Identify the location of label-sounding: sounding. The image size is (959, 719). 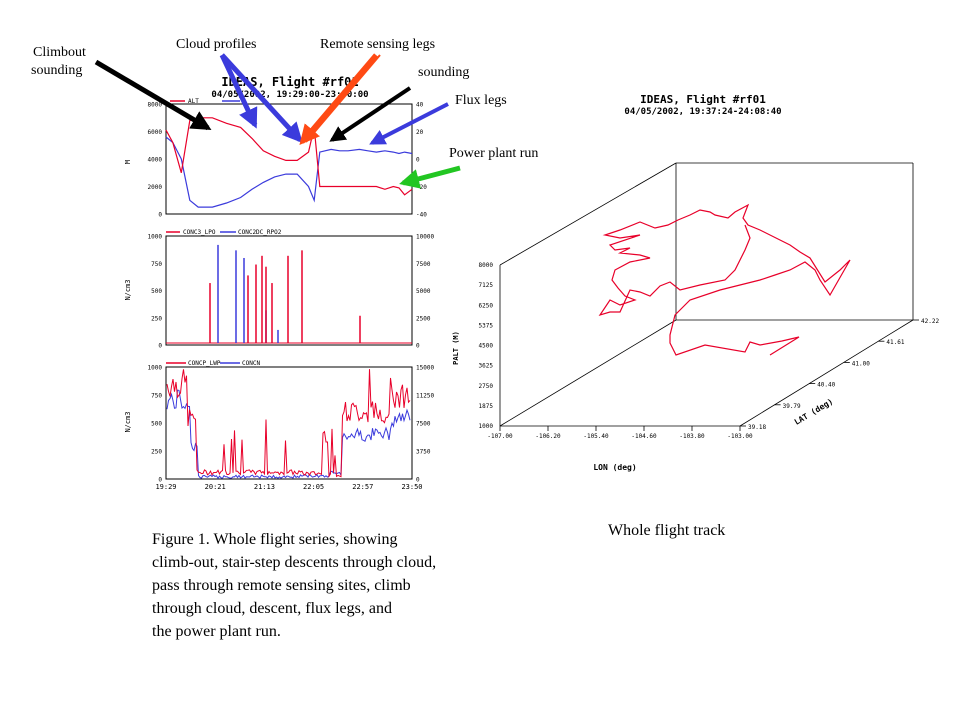
(443, 72).